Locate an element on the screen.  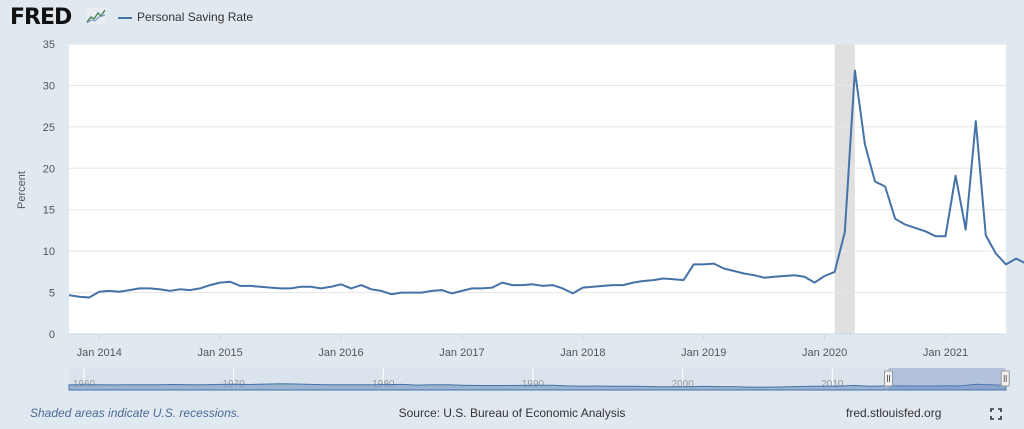
y-tick-label: 30 is located at coordinates (49, 86).